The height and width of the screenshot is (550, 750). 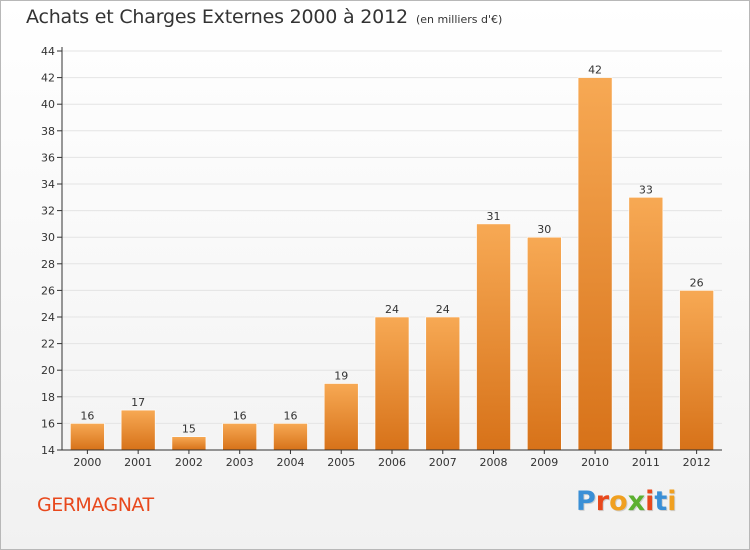 What do you see at coordinates (48, 184) in the screenshot?
I see `y-tick-label: 34` at bounding box center [48, 184].